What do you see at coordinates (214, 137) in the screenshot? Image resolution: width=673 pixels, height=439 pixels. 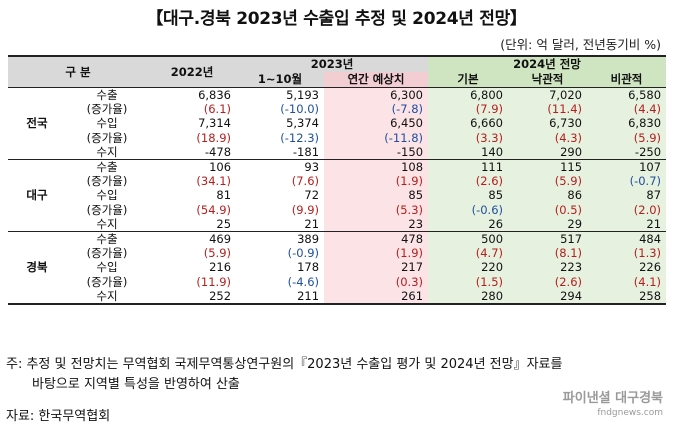 I see `table-cell: (18.9)` at bounding box center [214, 137].